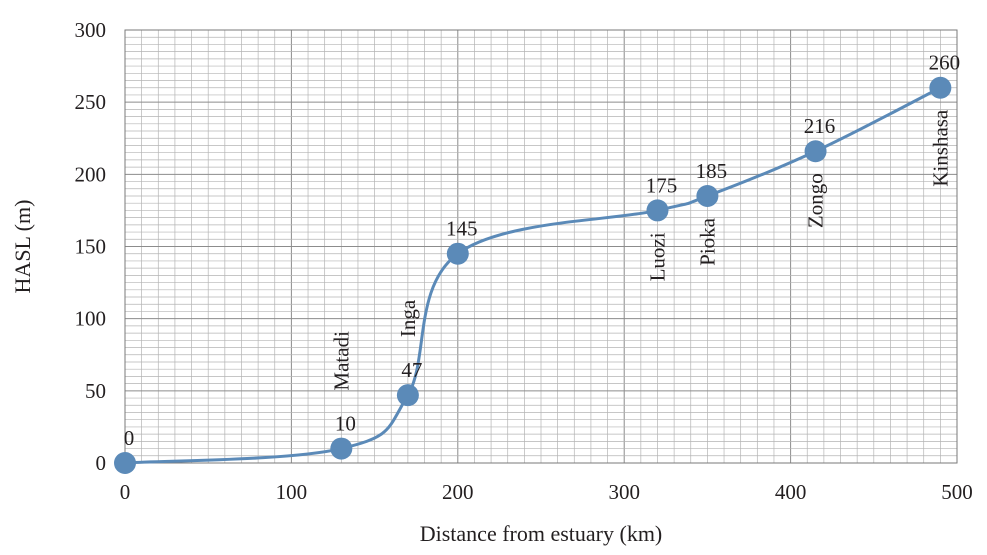 The image size is (987, 555). I want to click on y-tick-label: 0, so click(101, 463).